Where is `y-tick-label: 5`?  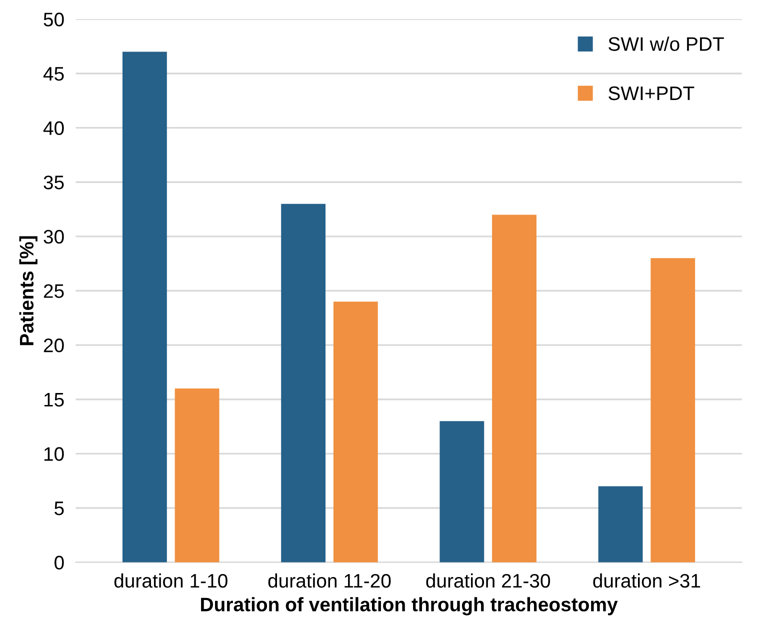
y-tick-label: 5 is located at coordinates (59, 509).